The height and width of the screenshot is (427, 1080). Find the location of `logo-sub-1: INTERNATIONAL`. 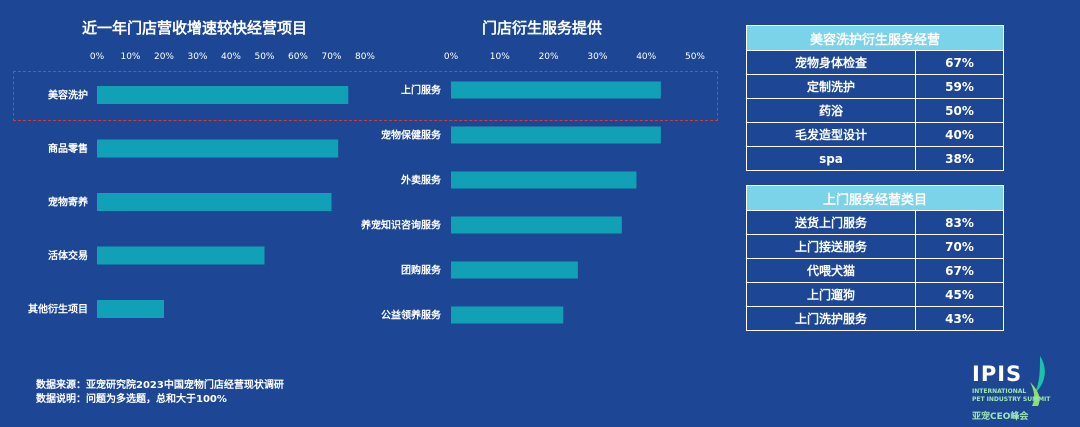

logo-sub-1: INTERNATIONAL is located at coordinates (999, 391).